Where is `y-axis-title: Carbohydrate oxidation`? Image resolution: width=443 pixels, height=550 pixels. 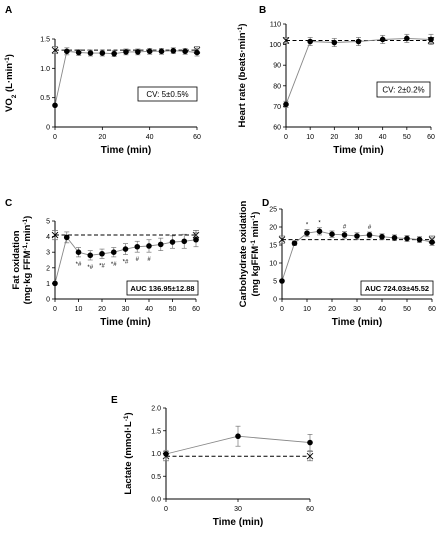 y-axis-title: Carbohydrate oxidation is located at coordinates (243, 253).